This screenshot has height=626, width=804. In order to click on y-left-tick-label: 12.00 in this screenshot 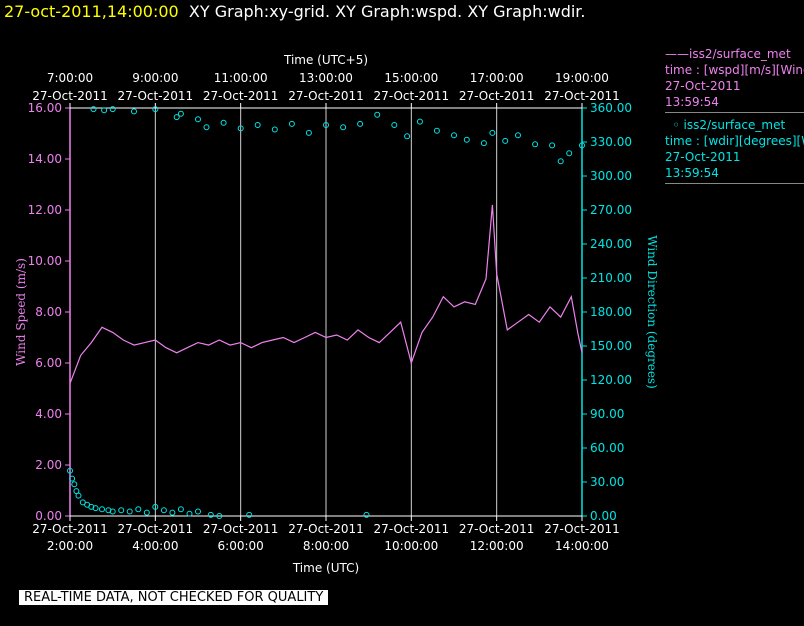, I will do `click(45, 210)`.